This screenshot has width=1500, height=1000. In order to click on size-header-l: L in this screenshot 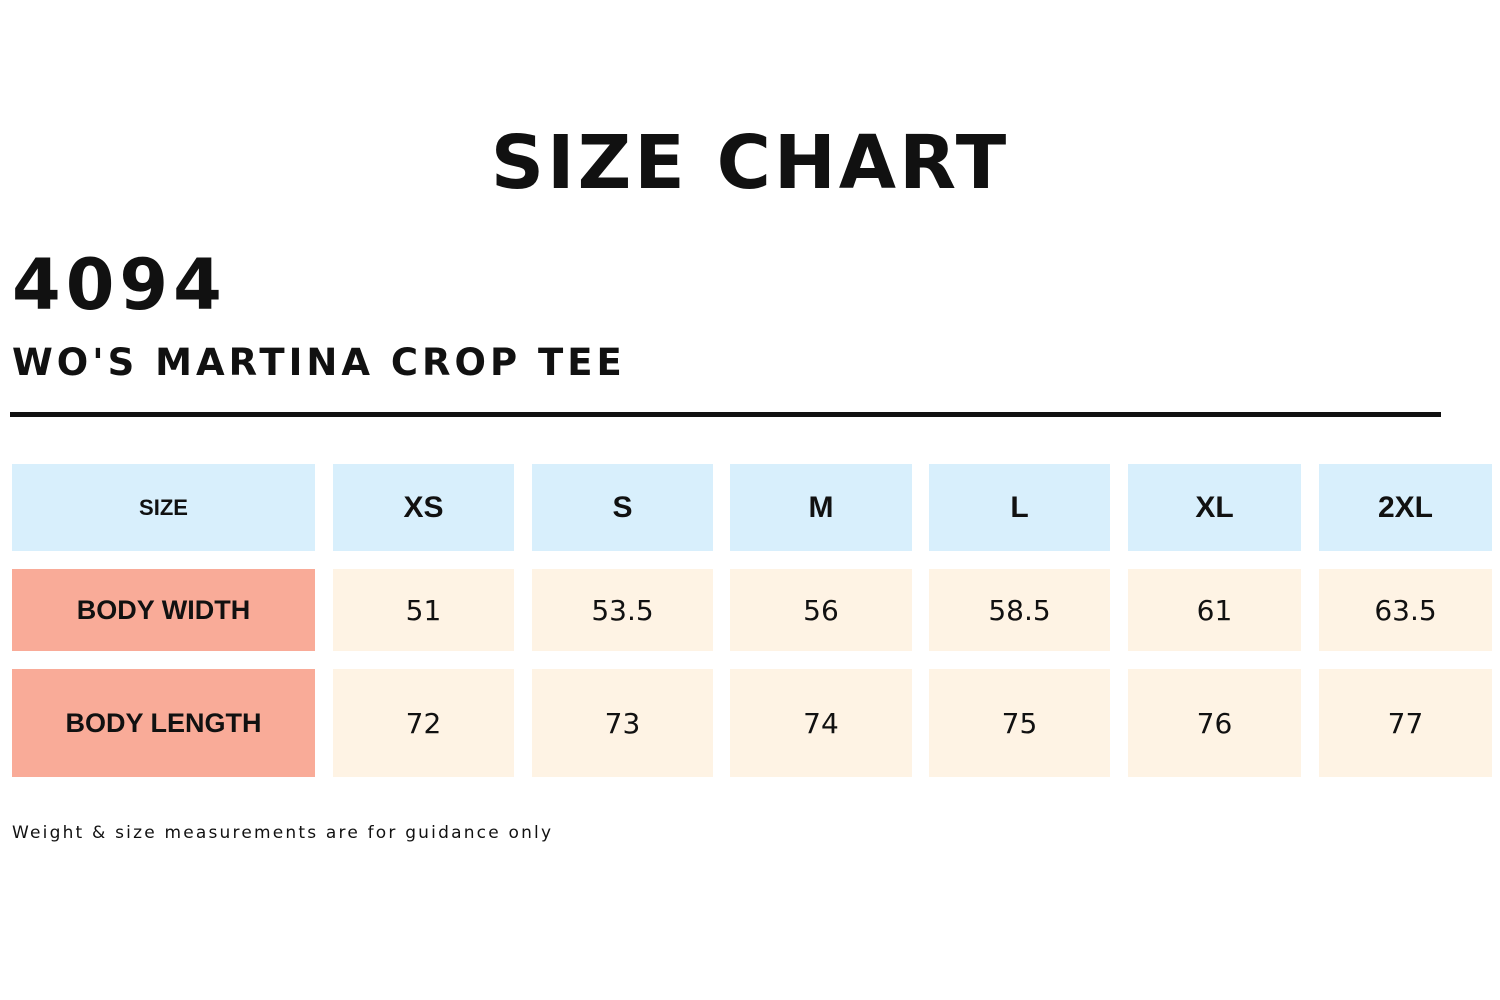, I will do `click(1019, 507)`.